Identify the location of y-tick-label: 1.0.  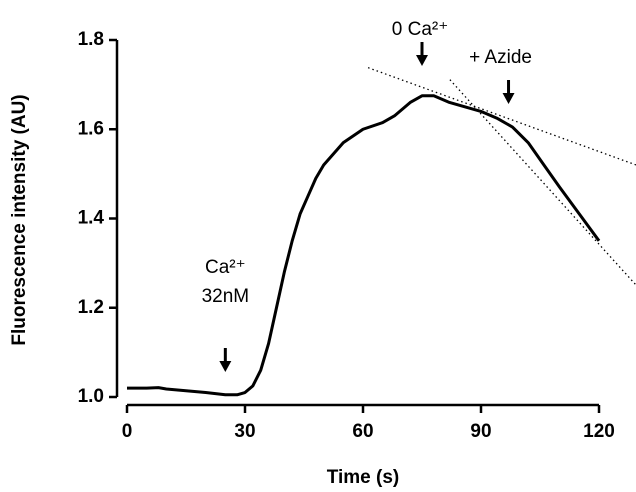
(91, 396).